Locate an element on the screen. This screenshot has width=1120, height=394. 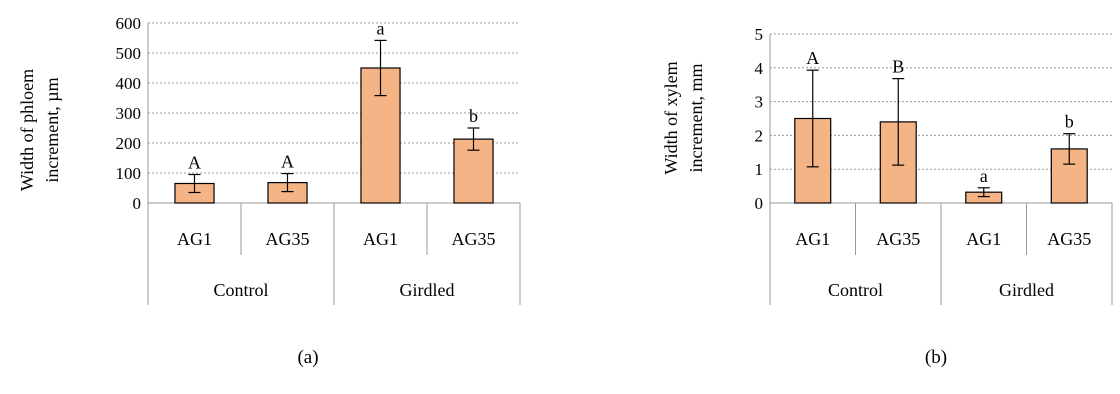
y-tick-label: 2 is located at coordinates (759, 135).